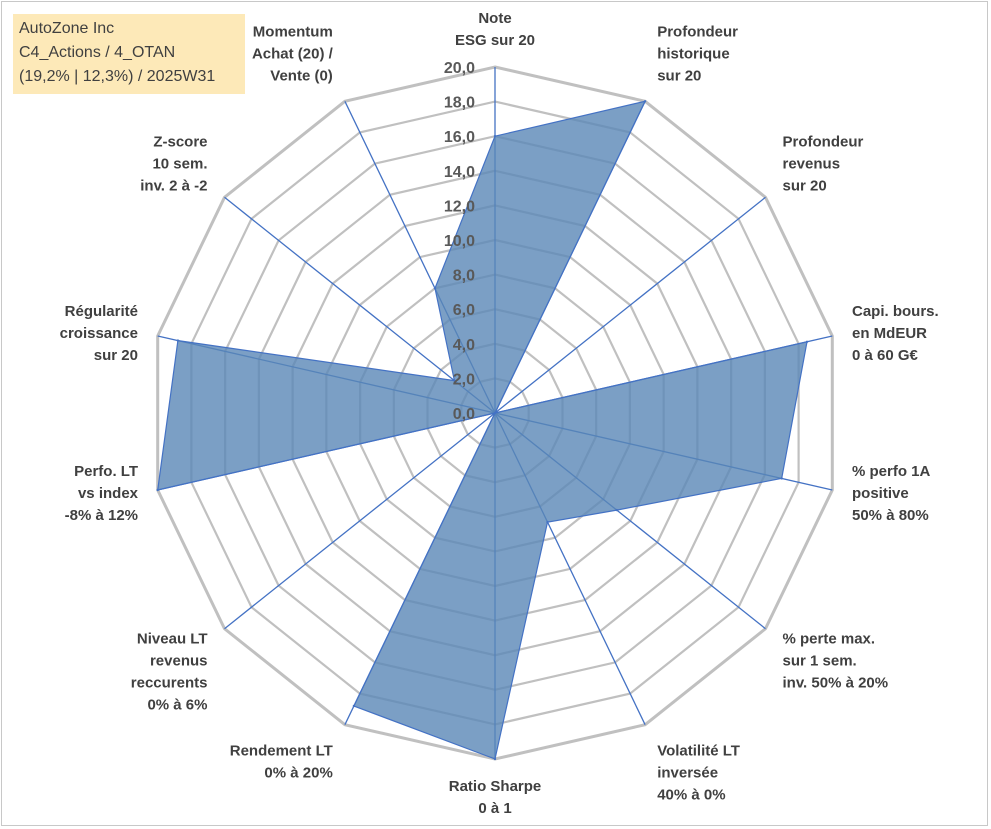 Image resolution: width=991 pixels, height=829 pixels. I want to click on axis-label: Profondeur revenus sur 20, so click(823, 164).